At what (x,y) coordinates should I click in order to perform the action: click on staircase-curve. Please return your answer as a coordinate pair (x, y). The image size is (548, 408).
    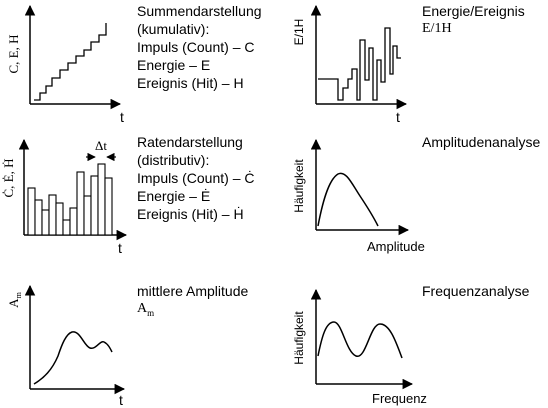
    Looking at the image, I should click on (70, 62).